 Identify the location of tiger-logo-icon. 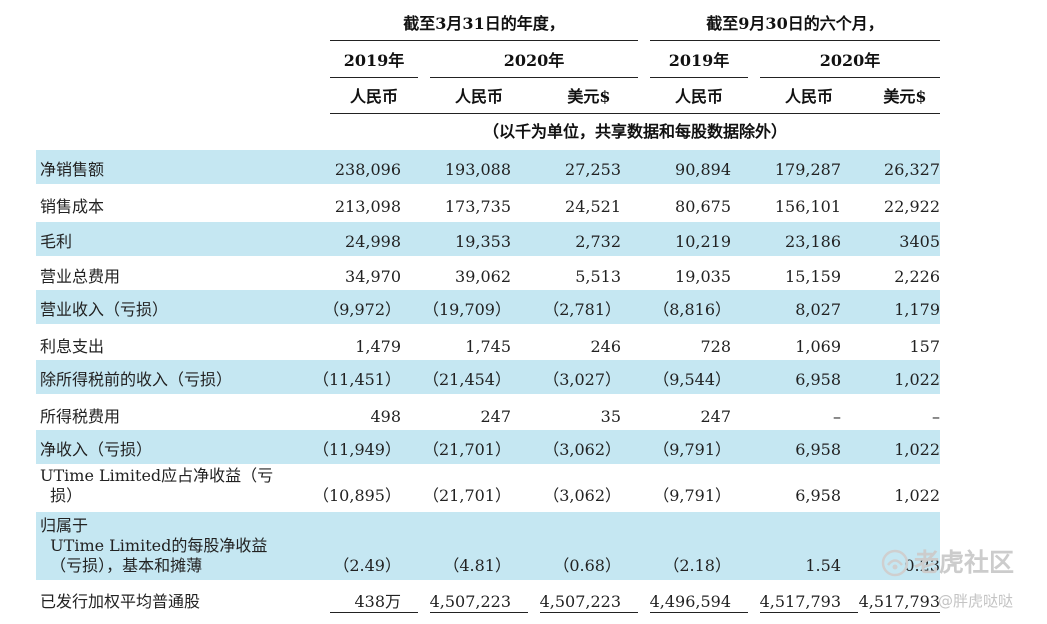
(895, 563).